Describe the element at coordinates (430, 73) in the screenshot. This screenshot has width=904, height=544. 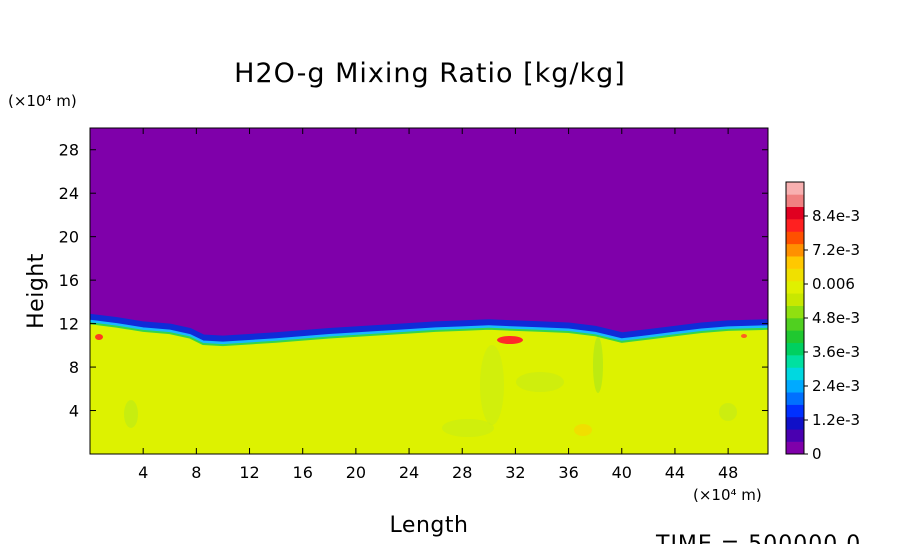
I see `chart-title: H2O-g Mixing Ratio [kg/kg]` at that location.